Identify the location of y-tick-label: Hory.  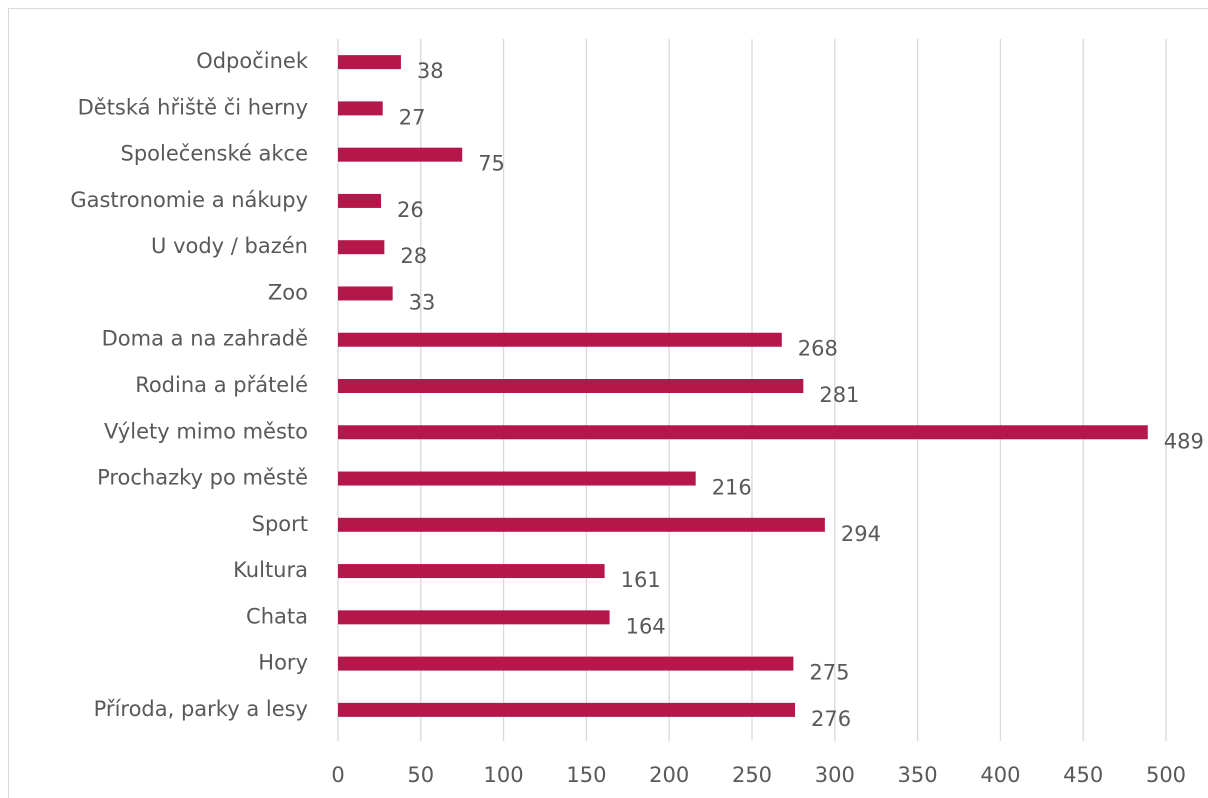
(283, 663).